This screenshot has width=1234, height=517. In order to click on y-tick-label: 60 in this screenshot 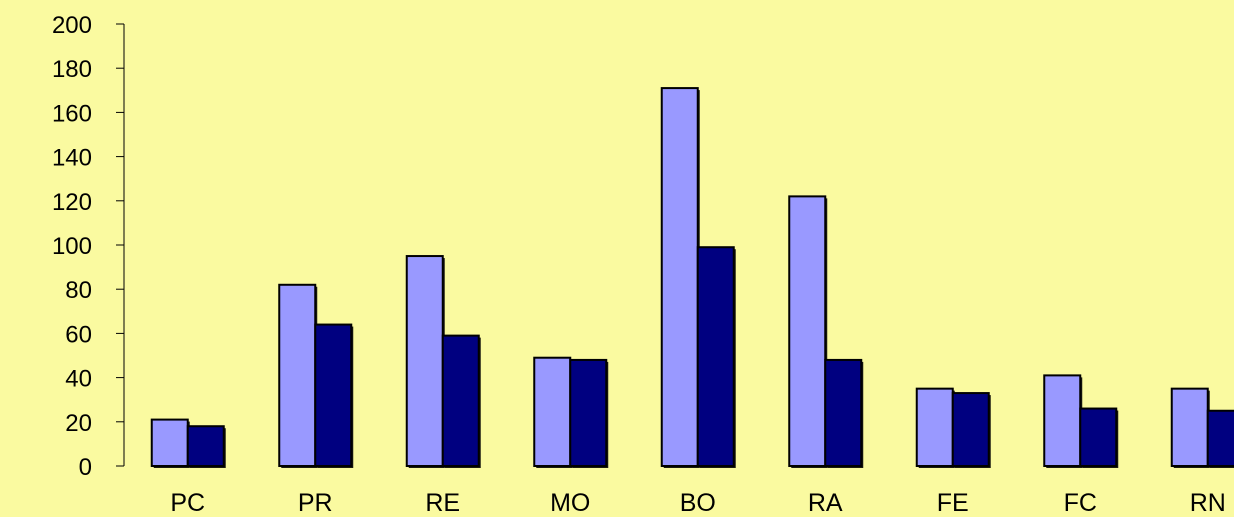, I will do `click(78, 334)`.